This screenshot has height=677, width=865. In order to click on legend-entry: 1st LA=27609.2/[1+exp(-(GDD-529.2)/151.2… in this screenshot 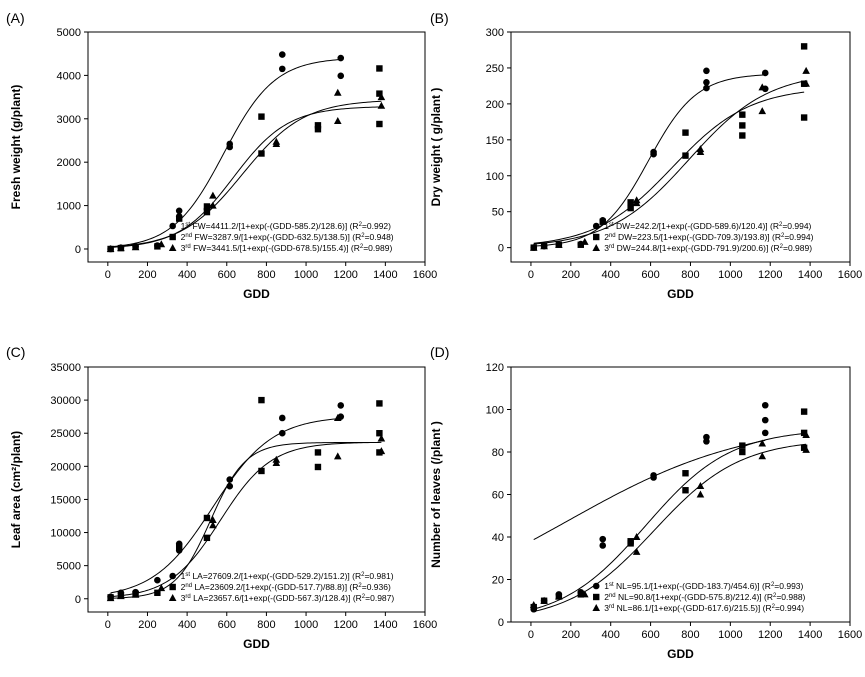, I will do `click(287, 576)`.